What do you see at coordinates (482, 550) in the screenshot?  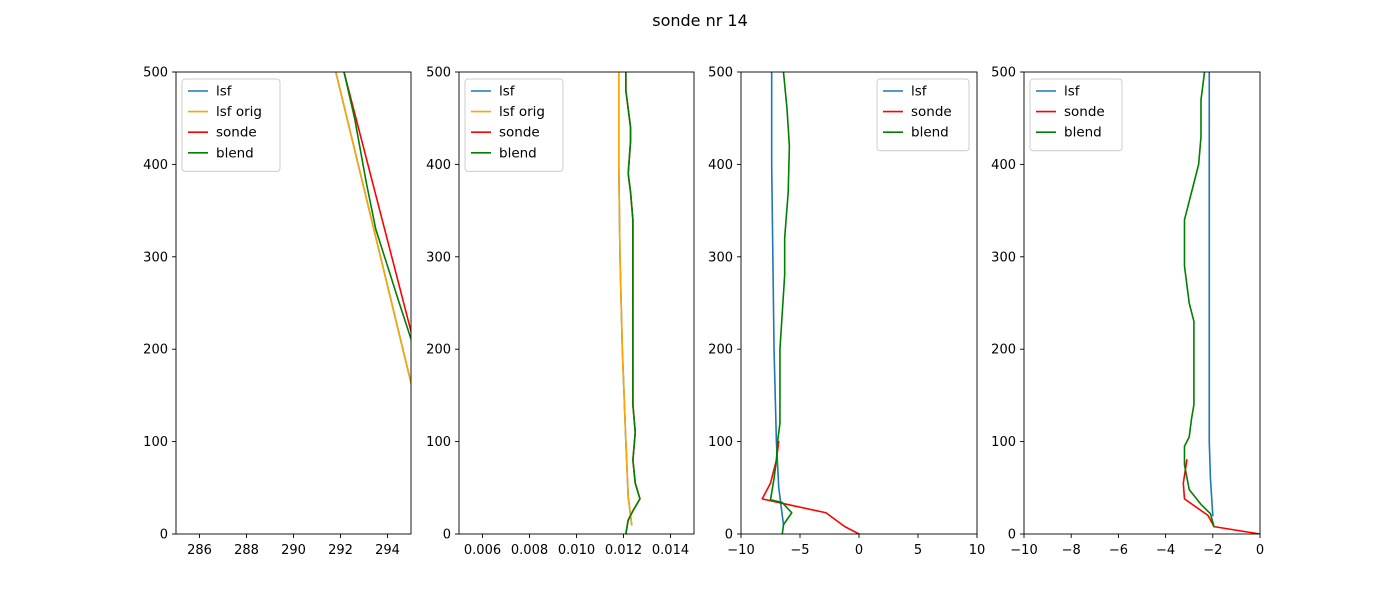 I see `x-tick-label: 0.006` at bounding box center [482, 550].